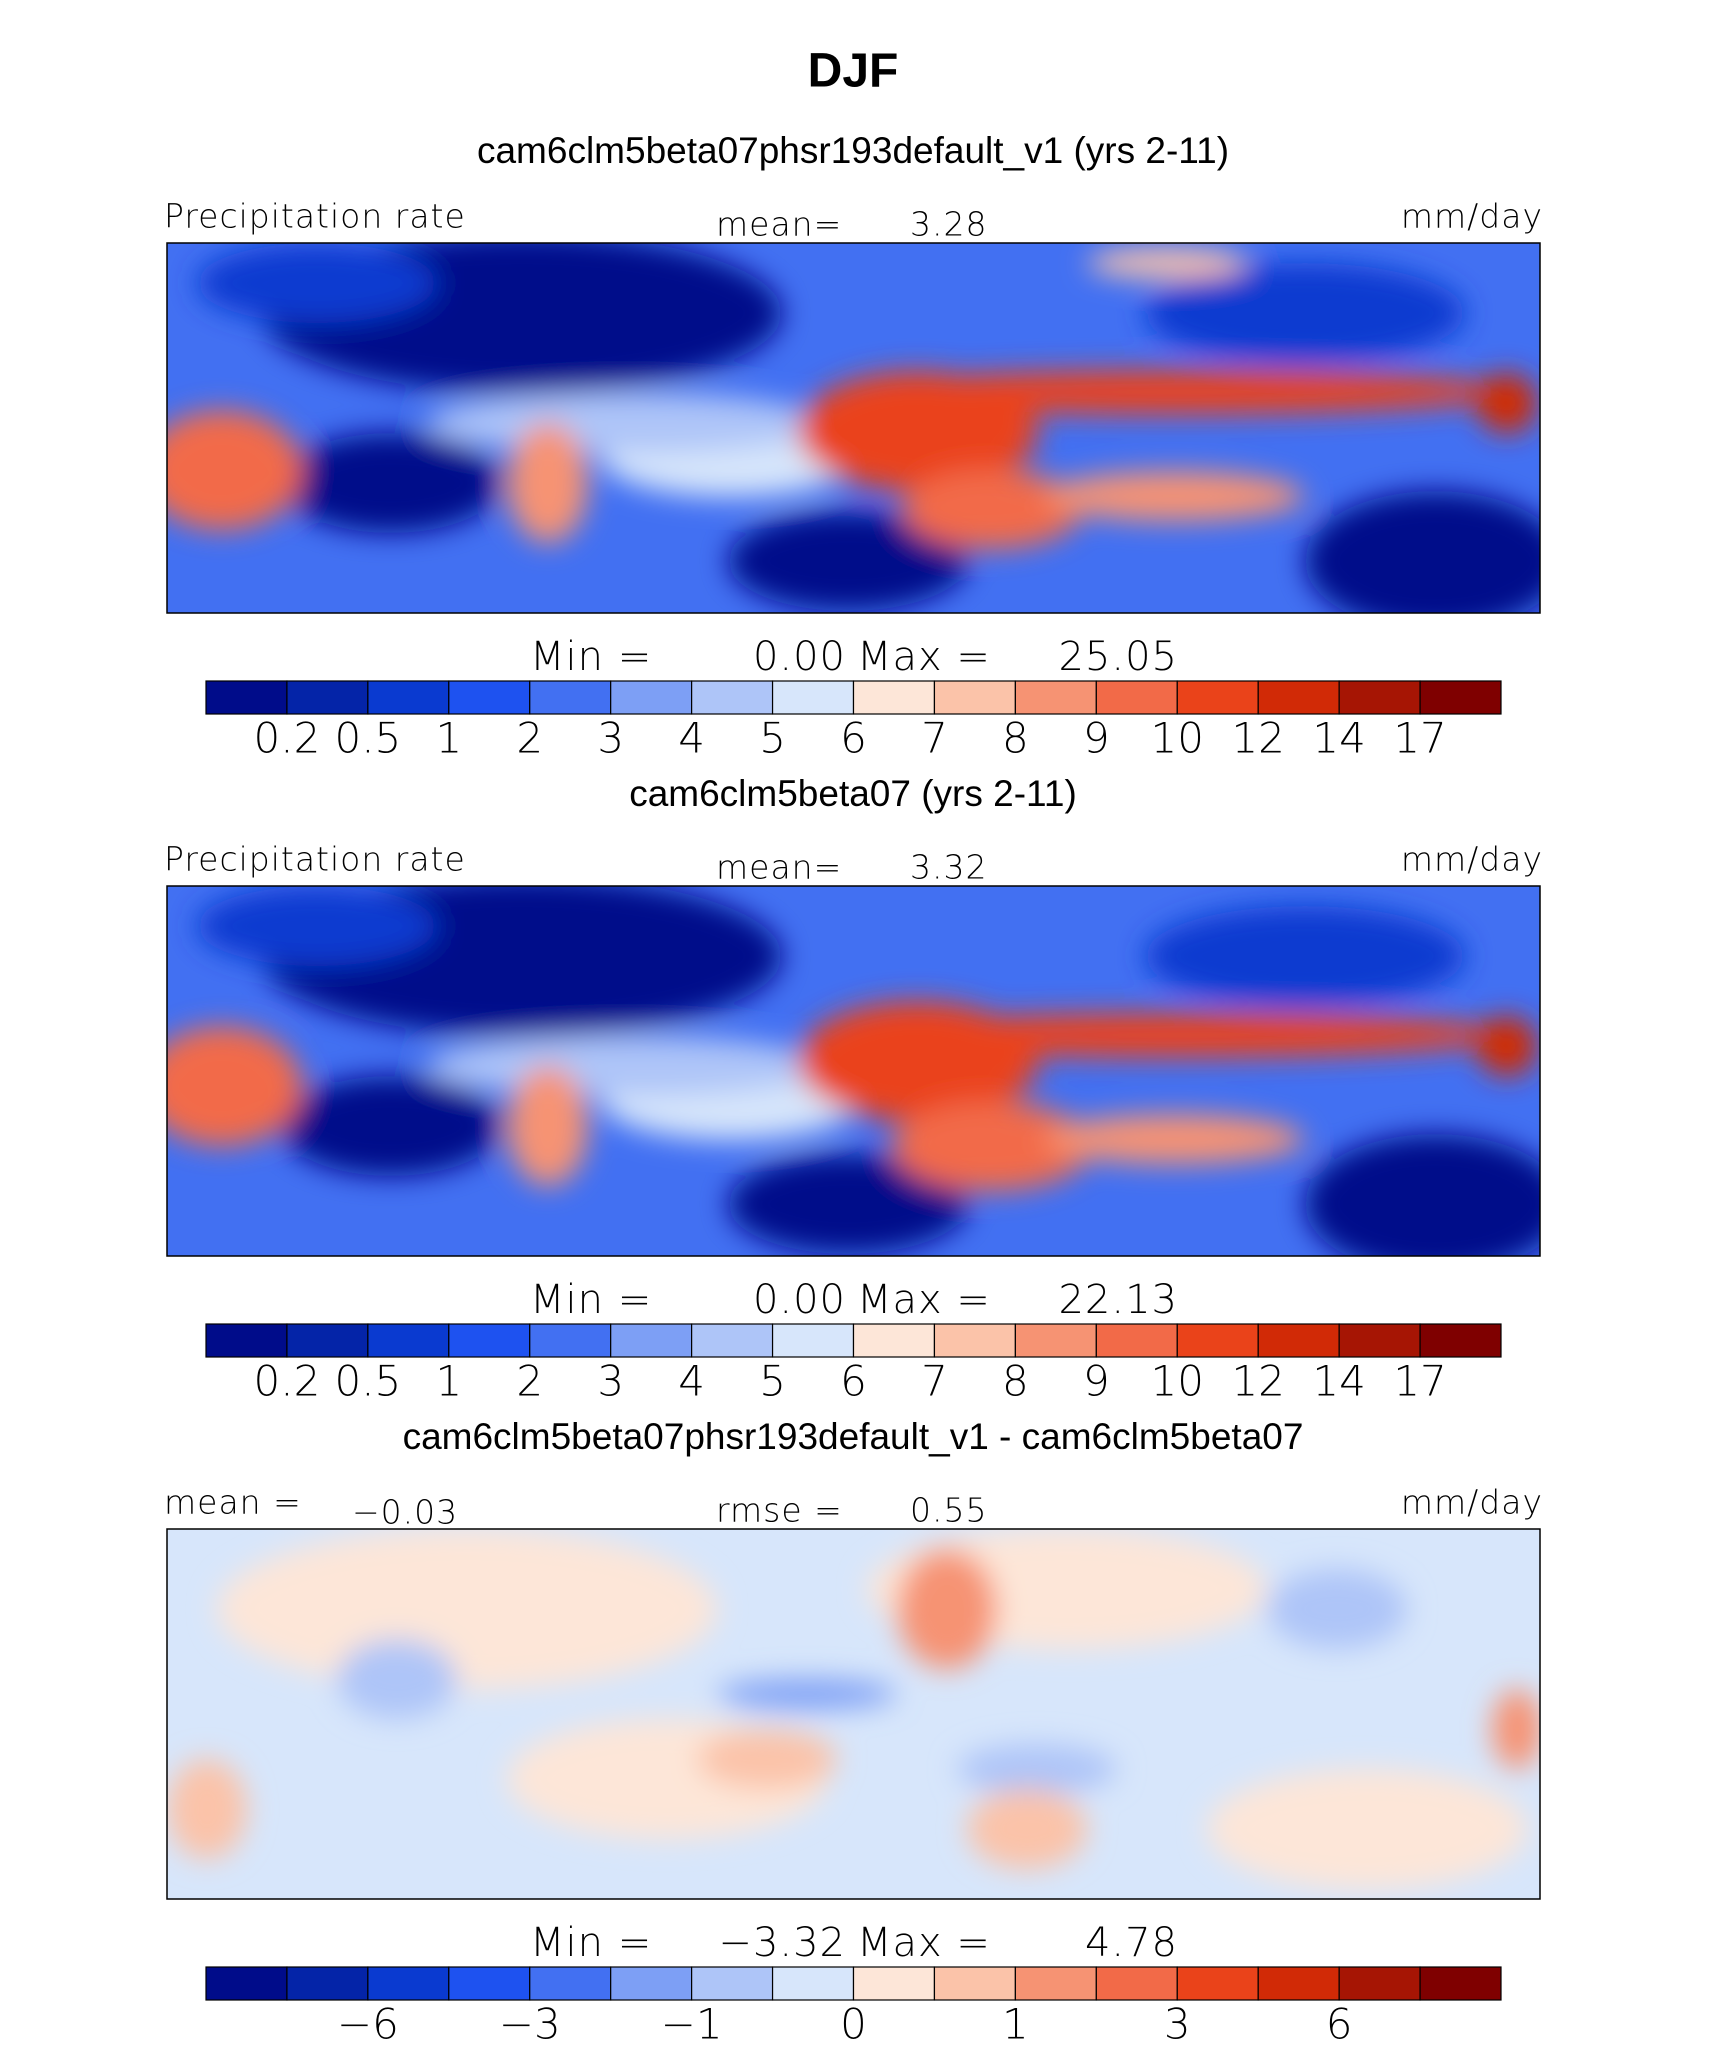 The height and width of the screenshot is (2048, 1710). Describe the element at coordinates (591, 1943) in the screenshot. I see `min-label: Min =` at that location.